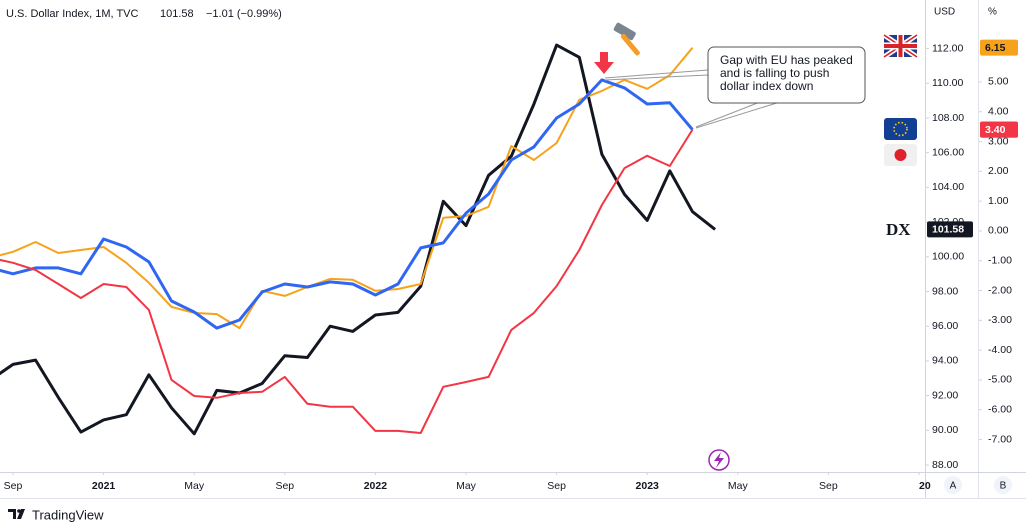 This screenshot has width=1026, height=526. I want to click on price-badge-label: 6.15, so click(995, 48).